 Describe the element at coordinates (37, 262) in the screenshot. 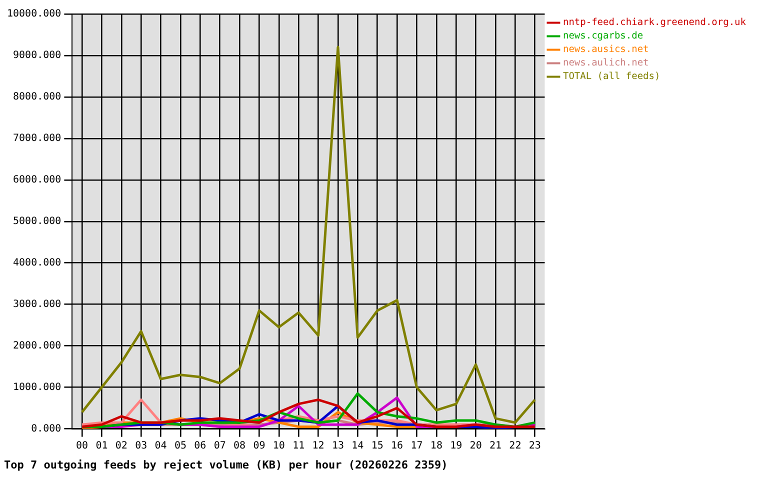

I see `y-tick-label: 4000.000` at that location.